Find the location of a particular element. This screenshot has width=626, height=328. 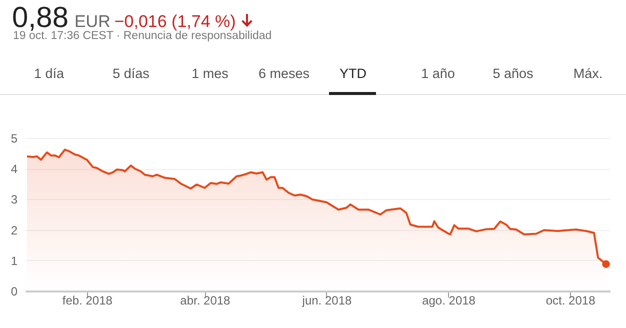

y-tick-label: 1 is located at coordinates (14, 261).